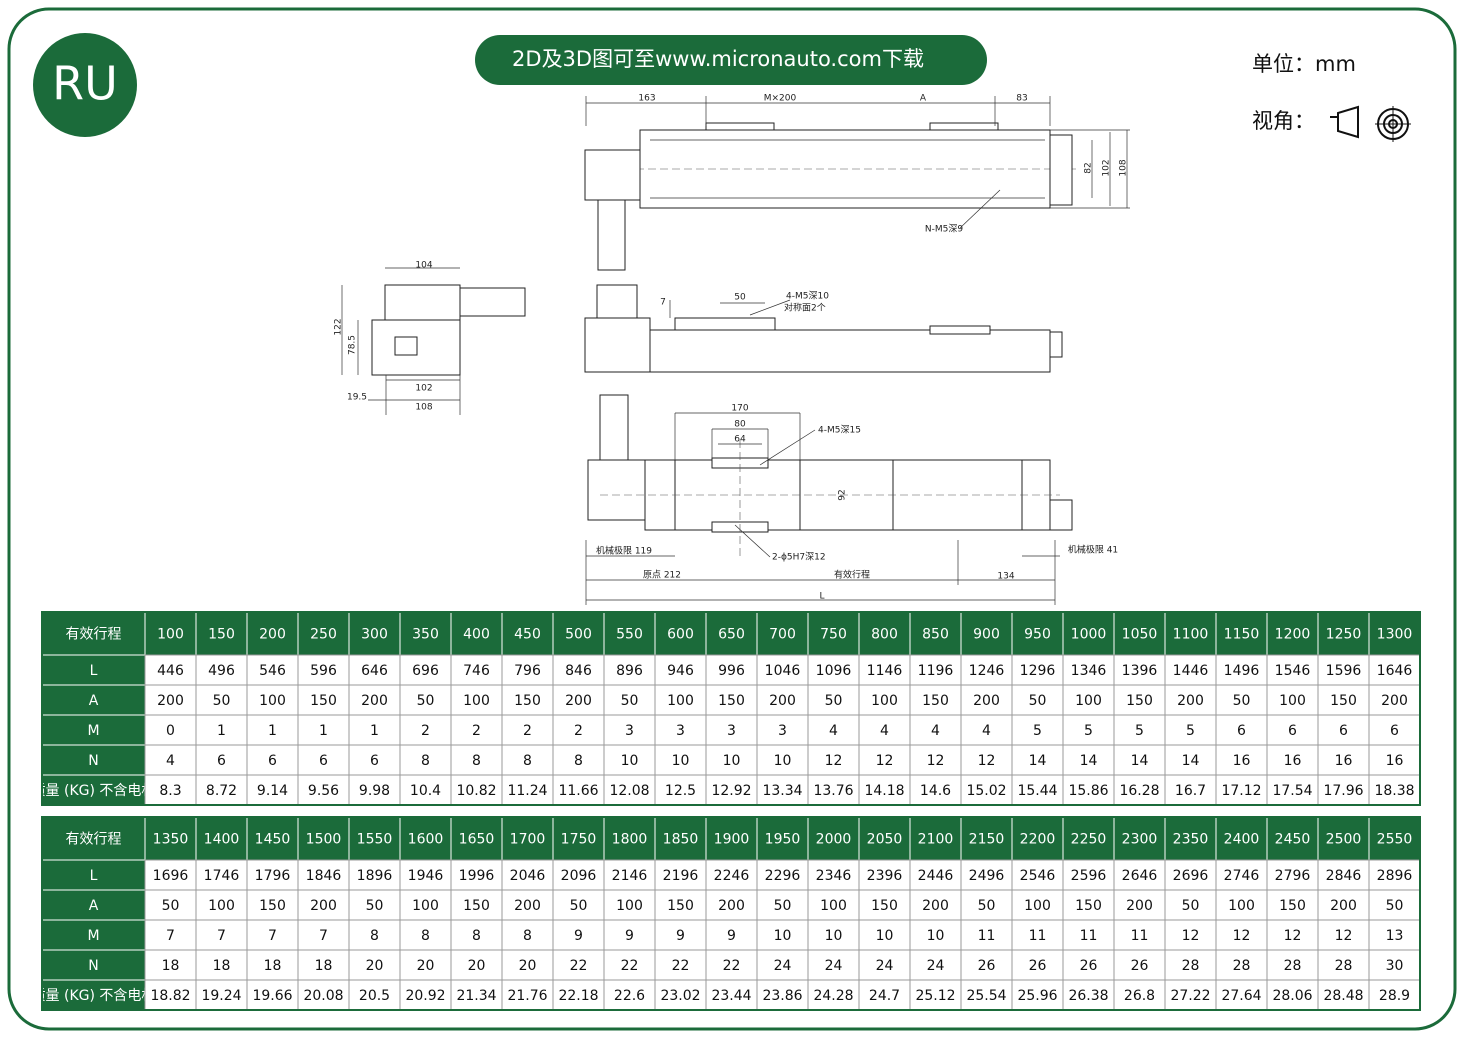  I want to click on table-value: 2696, so click(1191, 876).